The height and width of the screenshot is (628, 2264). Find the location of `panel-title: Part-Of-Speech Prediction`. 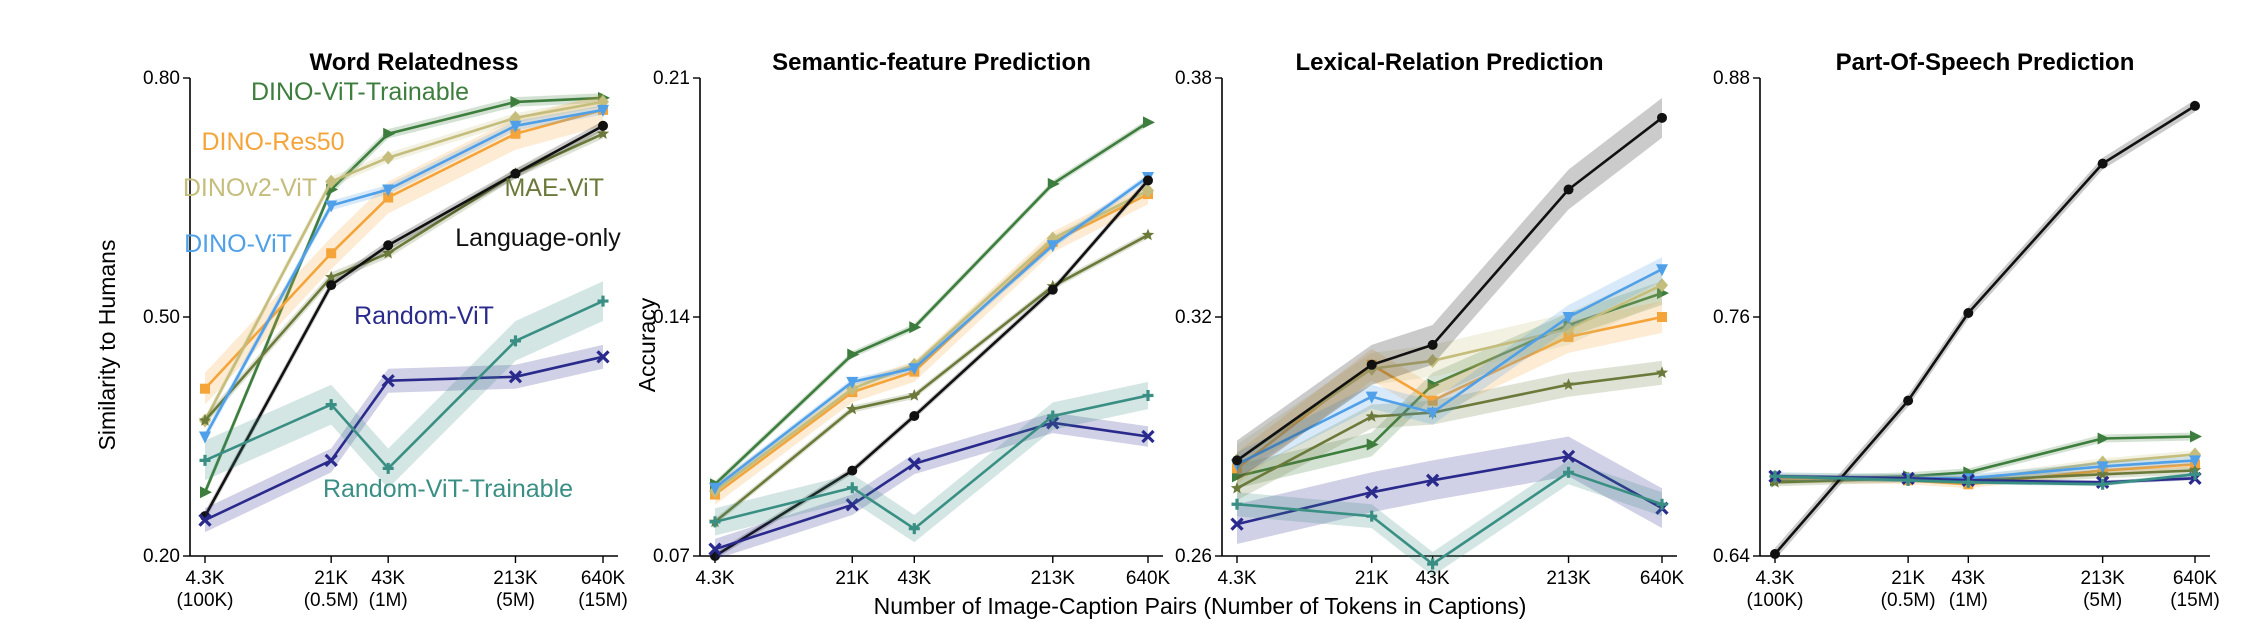

panel-title: Part-Of-Speech Prediction is located at coordinates (1985, 62).